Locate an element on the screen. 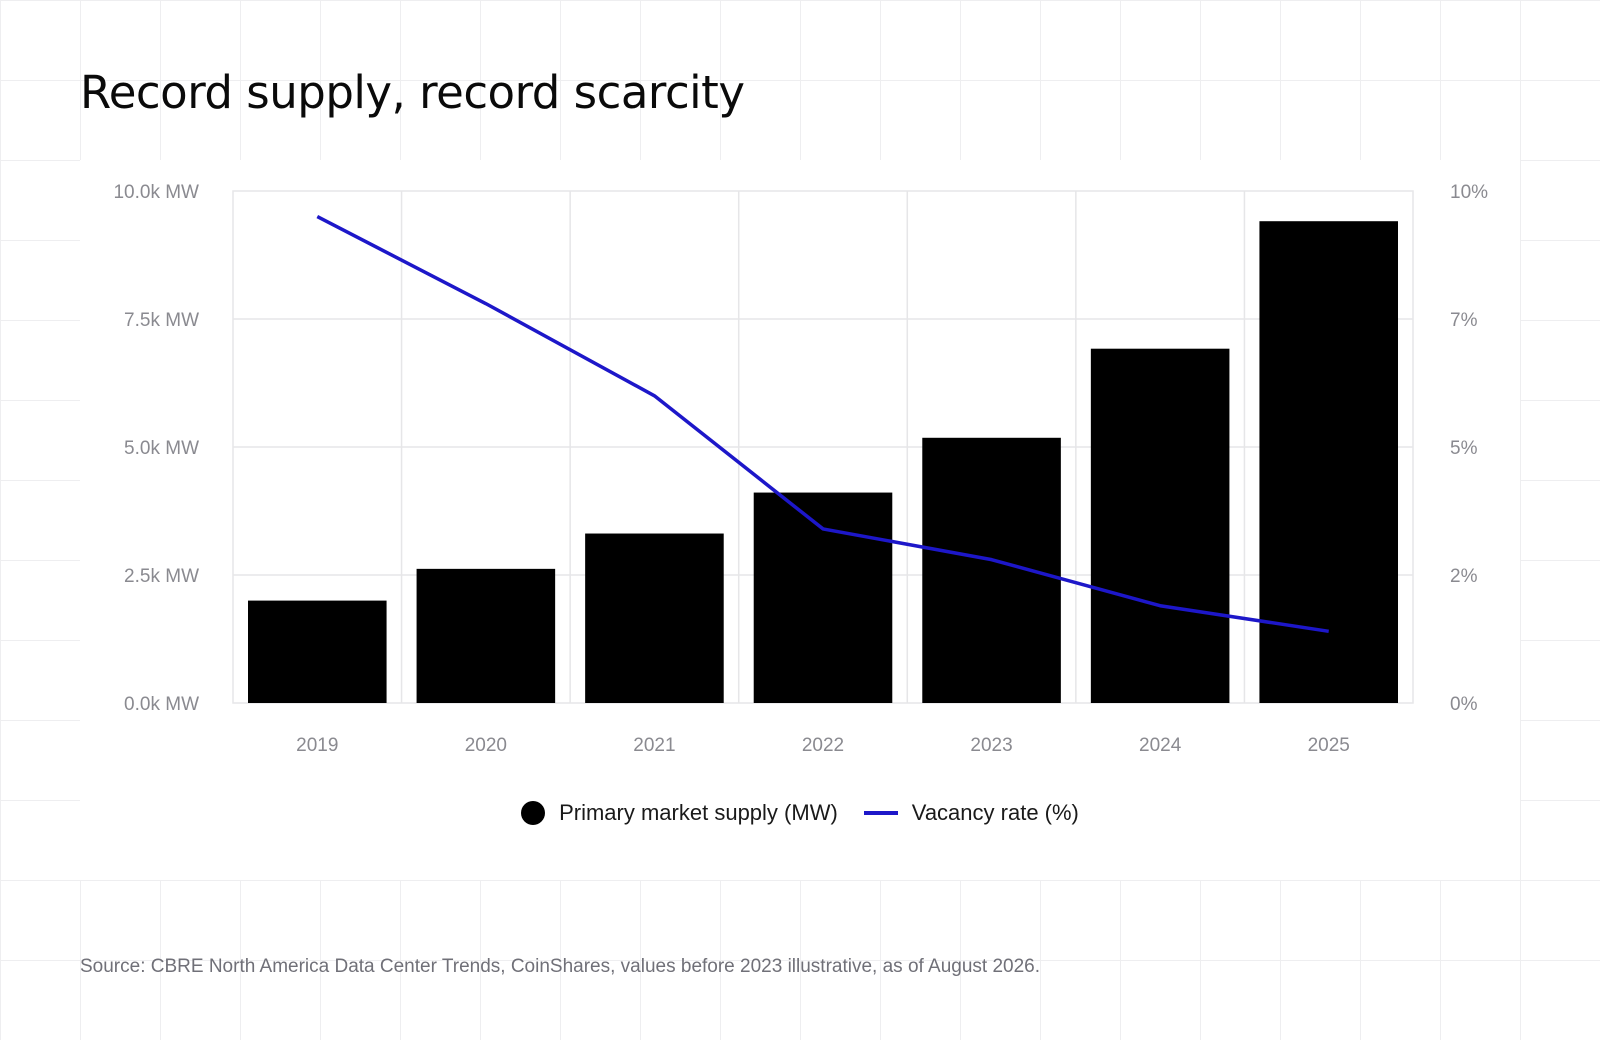 Image resolution: width=1600 pixels, height=1040 pixels. y-right-tick-label: 10% is located at coordinates (1469, 192).